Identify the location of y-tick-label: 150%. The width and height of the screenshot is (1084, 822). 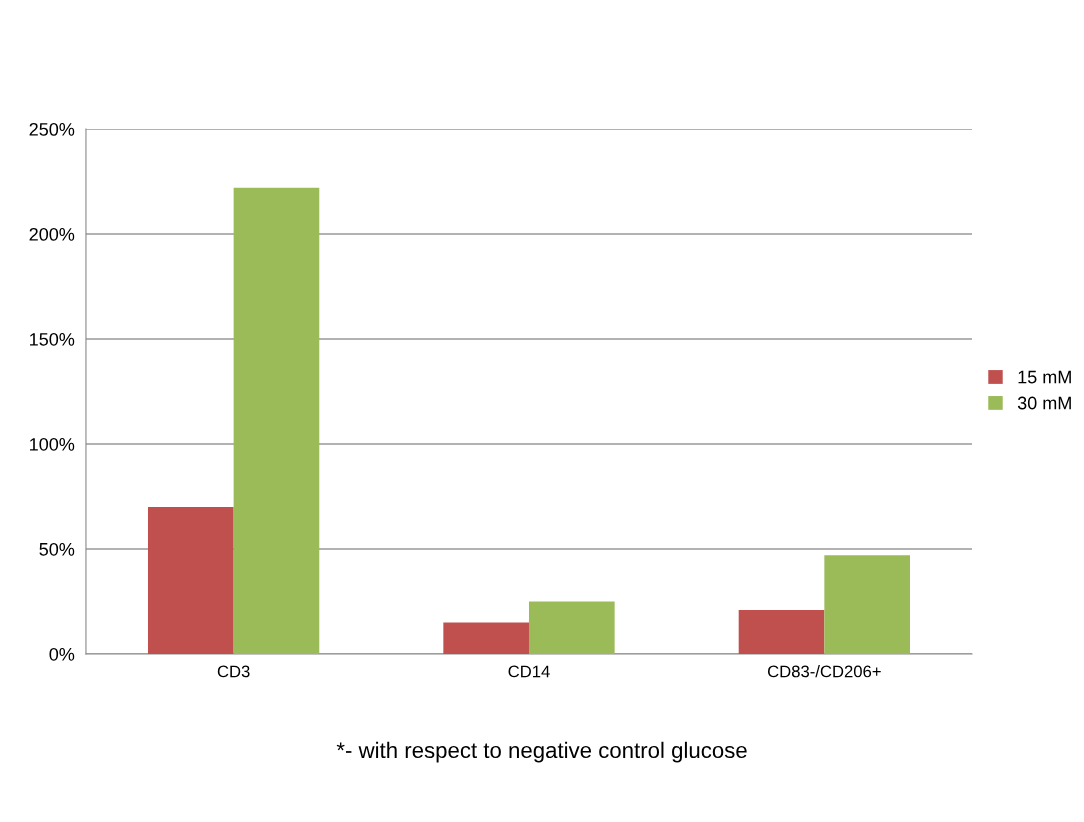
(52, 339).